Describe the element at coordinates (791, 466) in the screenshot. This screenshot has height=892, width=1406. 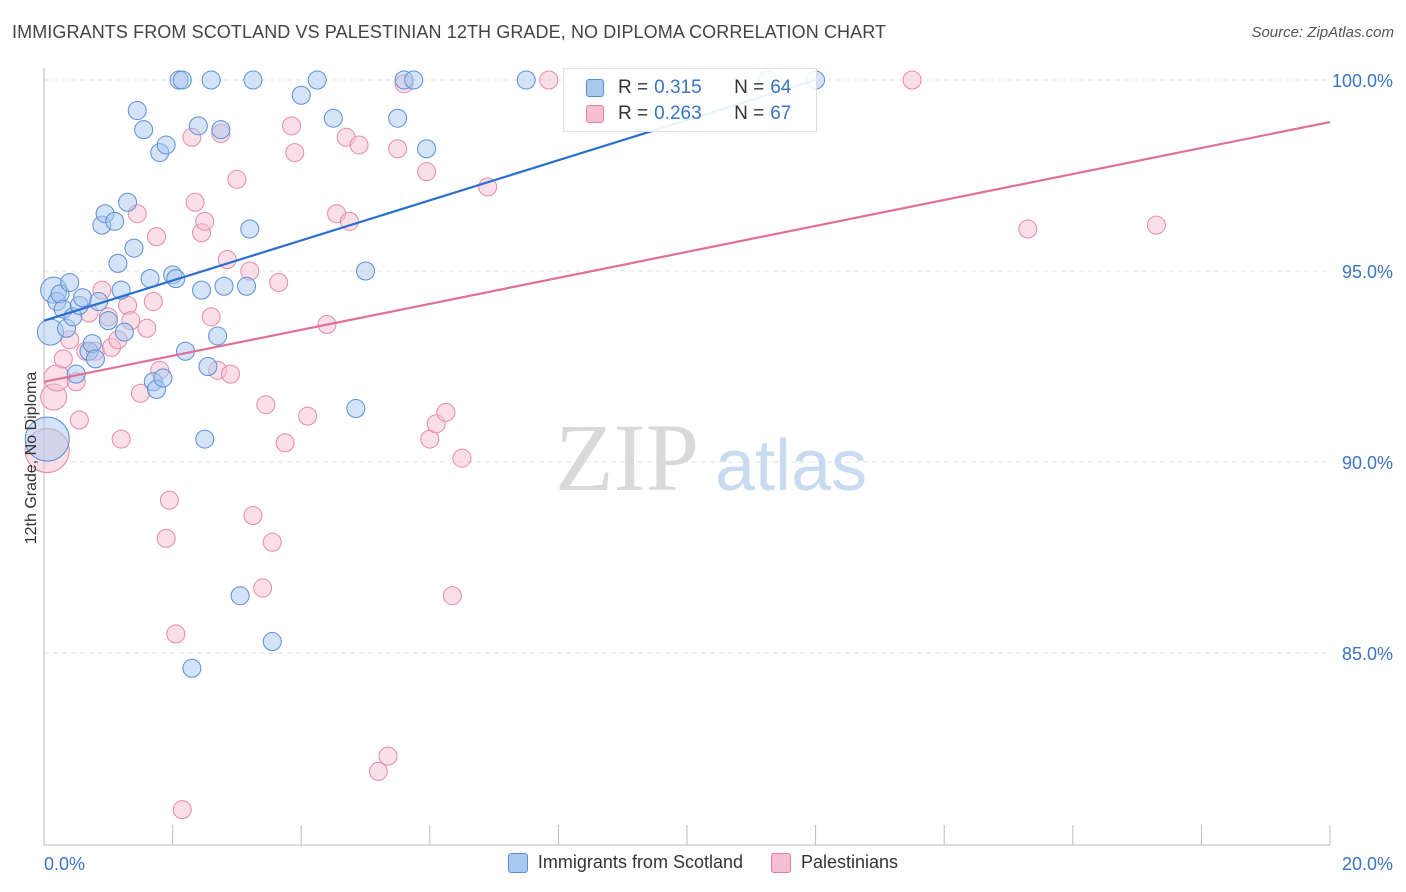
I see `watermark-atlas: atlas` at that location.